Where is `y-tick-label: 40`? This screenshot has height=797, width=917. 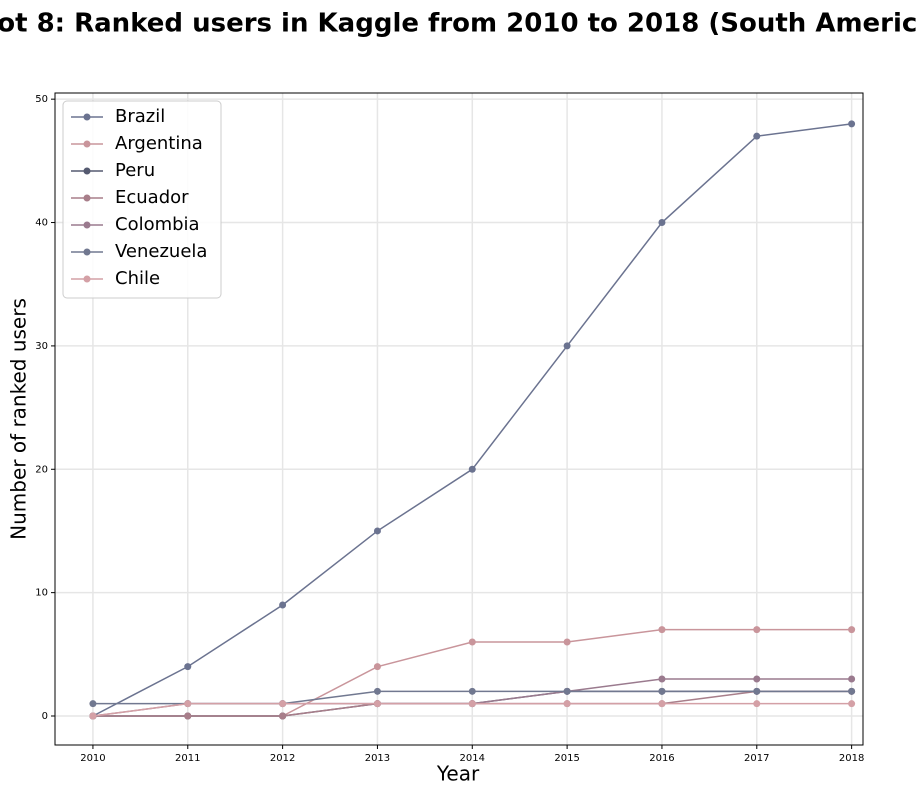 y-tick-label: 40 is located at coordinates (41, 223).